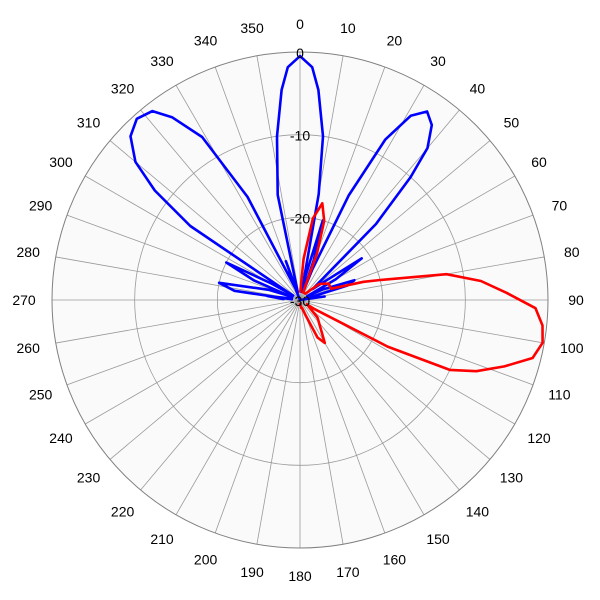 The height and width of the screenshot is (600, 600). What do you see at coordinates (300, 576) in the screenshot?
I see `angle-tick-label: 180` at bounding box center [300, 576].